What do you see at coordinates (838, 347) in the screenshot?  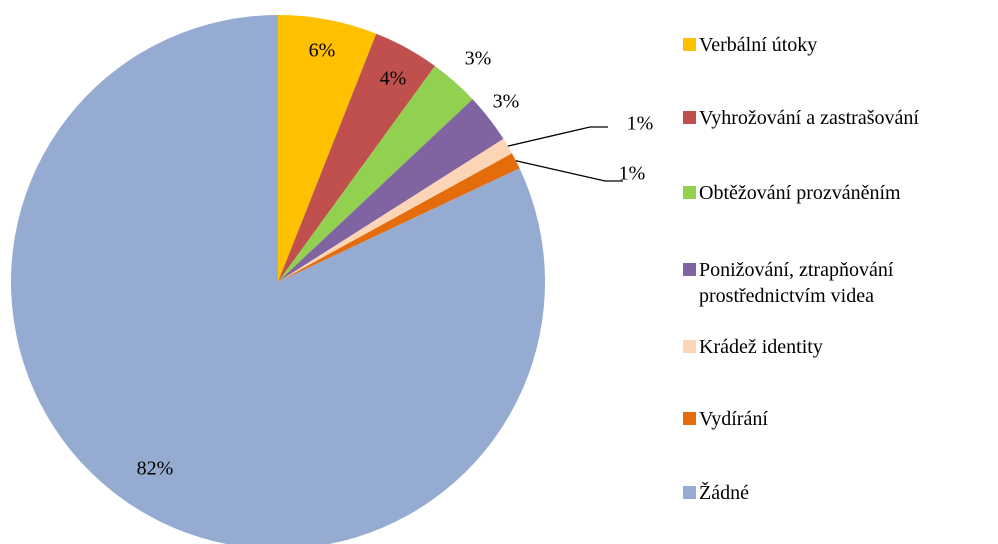 I see `legend-item: Krádež identity` at bounding box center [838, 347].